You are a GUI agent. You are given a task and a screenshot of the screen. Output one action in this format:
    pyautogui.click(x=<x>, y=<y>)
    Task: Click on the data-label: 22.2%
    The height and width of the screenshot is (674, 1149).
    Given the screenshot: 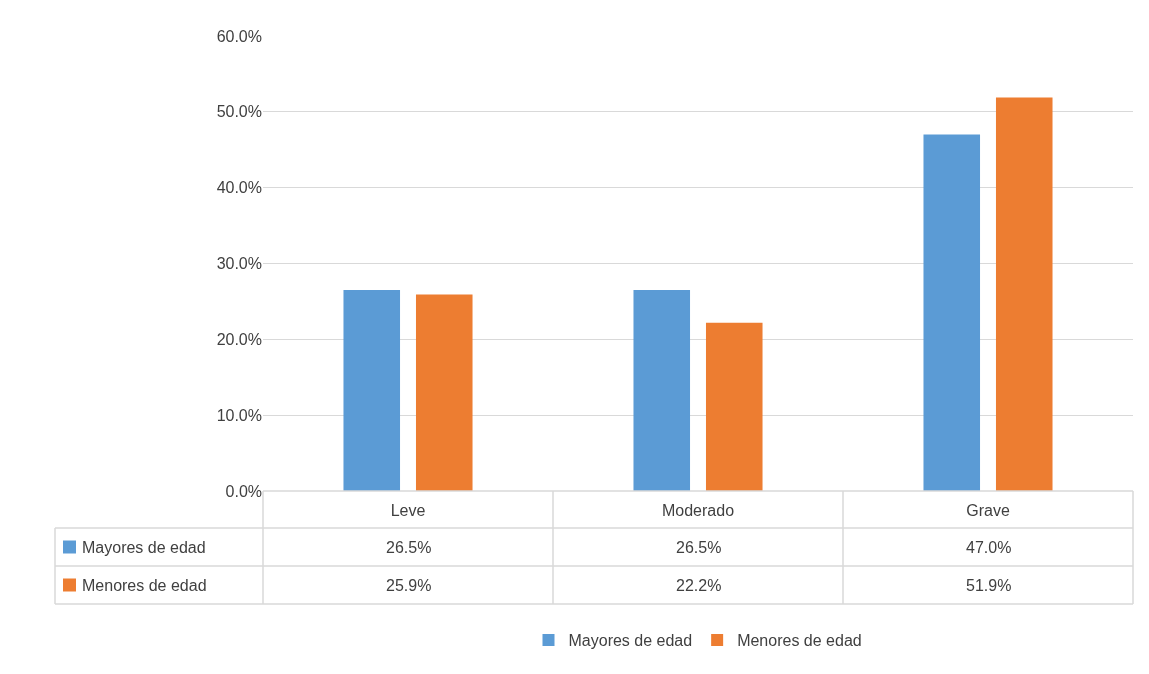 What is the action you would take?
    pyautogui.click(x=699, y=585)
    